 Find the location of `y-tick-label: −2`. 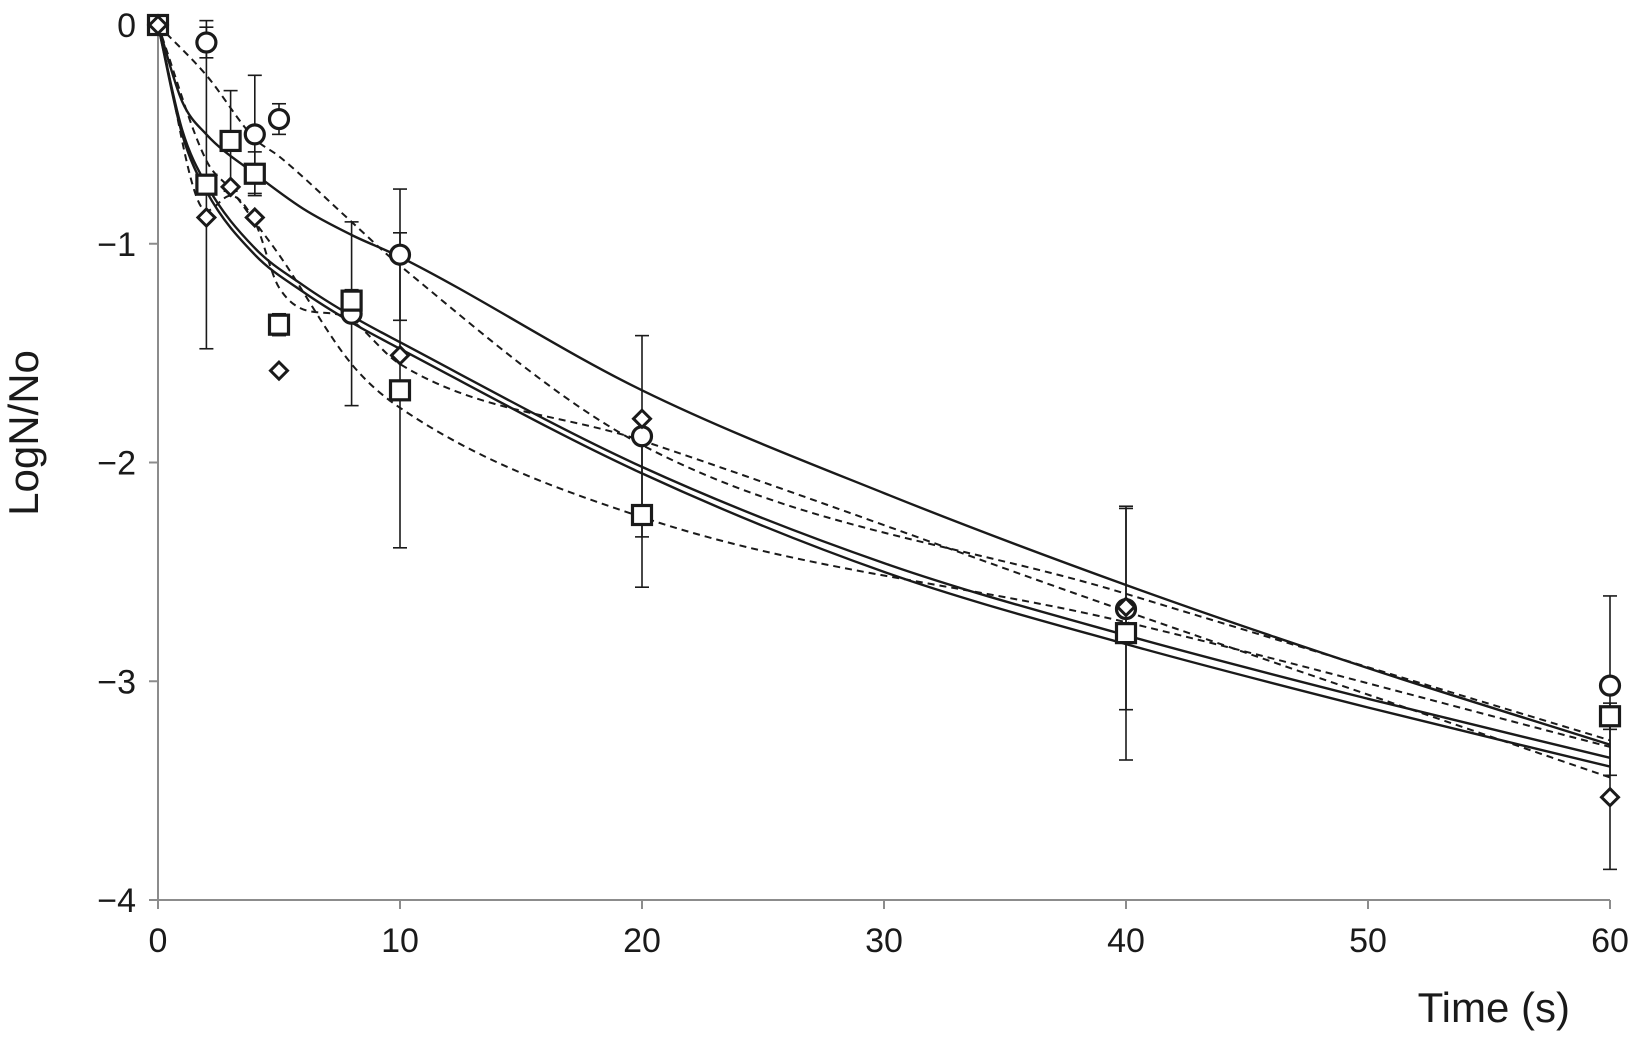

y-tick-label: −2 is located at coordinates (116, 464).